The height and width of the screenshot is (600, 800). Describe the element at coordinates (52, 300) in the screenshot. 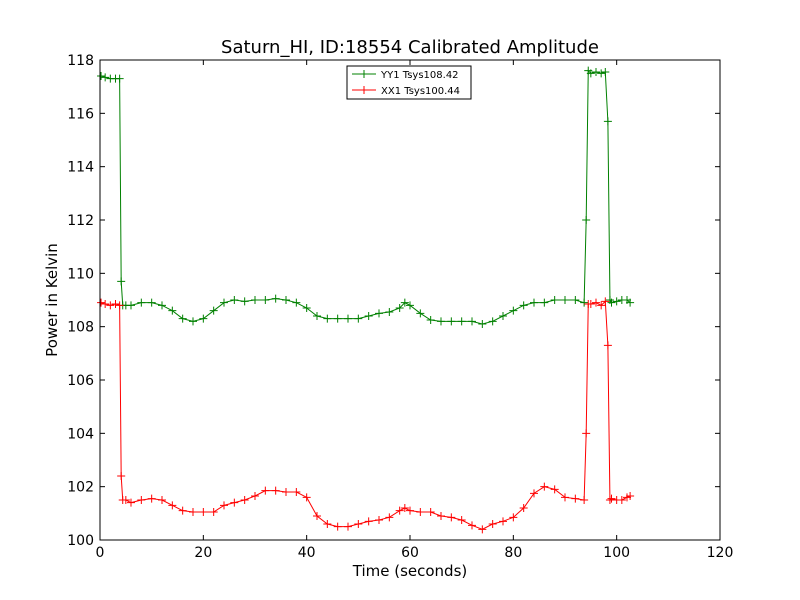

I see `y-axis-label: Power in Kelvin` at that location.